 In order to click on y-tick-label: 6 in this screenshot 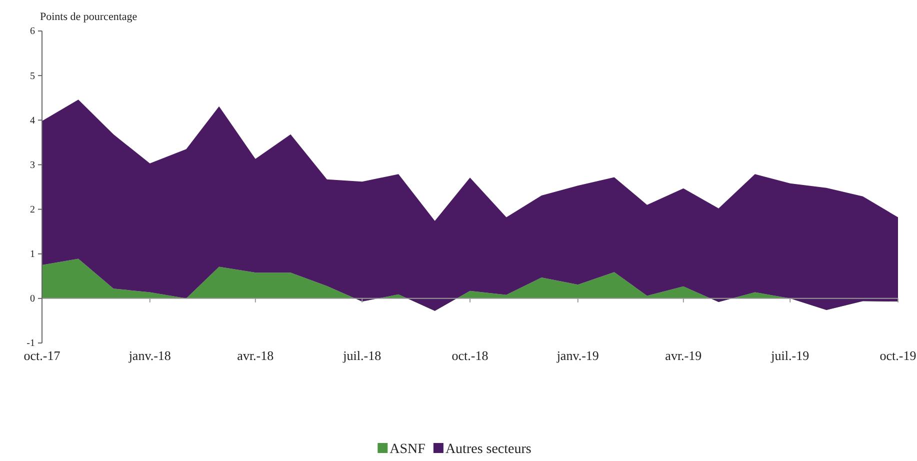, I will do `click(32, 32)`.